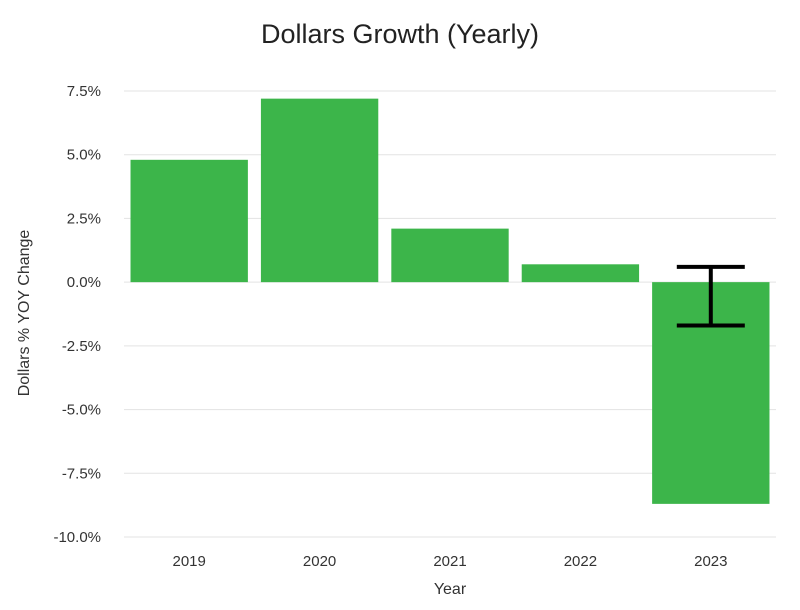  Describe the element at coordinates (319, 190) in the screenshot. I see `bar-2020` at that location.